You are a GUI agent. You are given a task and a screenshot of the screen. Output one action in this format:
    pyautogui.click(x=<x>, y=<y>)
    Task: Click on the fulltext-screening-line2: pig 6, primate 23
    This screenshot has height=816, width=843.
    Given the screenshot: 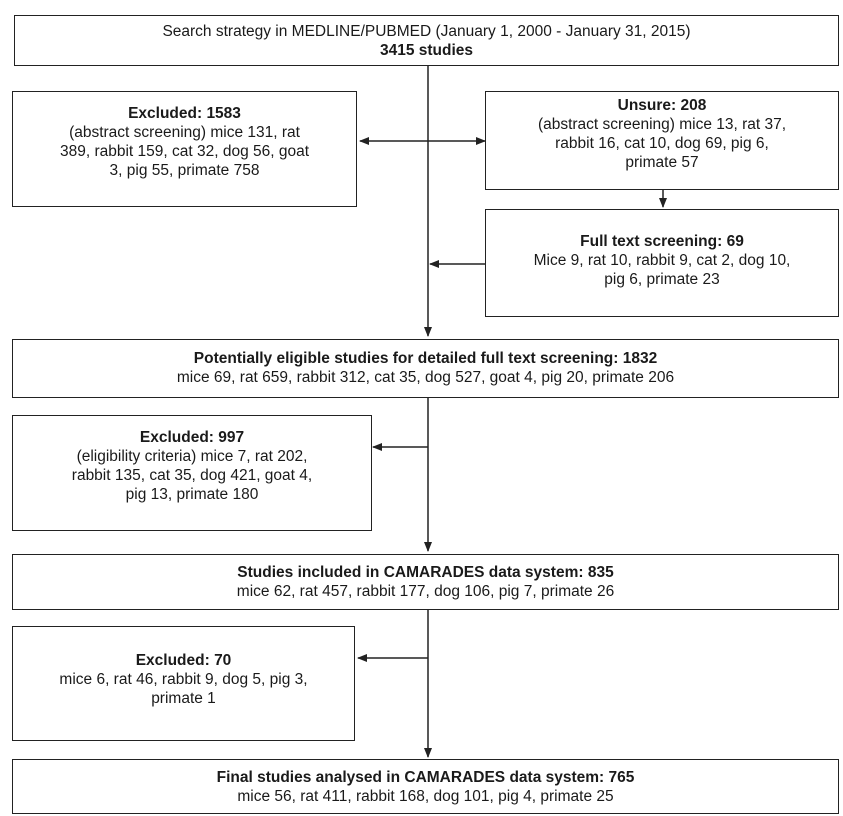 What is the action you would take?
    pyautogui.click(x=662, y=279)
    